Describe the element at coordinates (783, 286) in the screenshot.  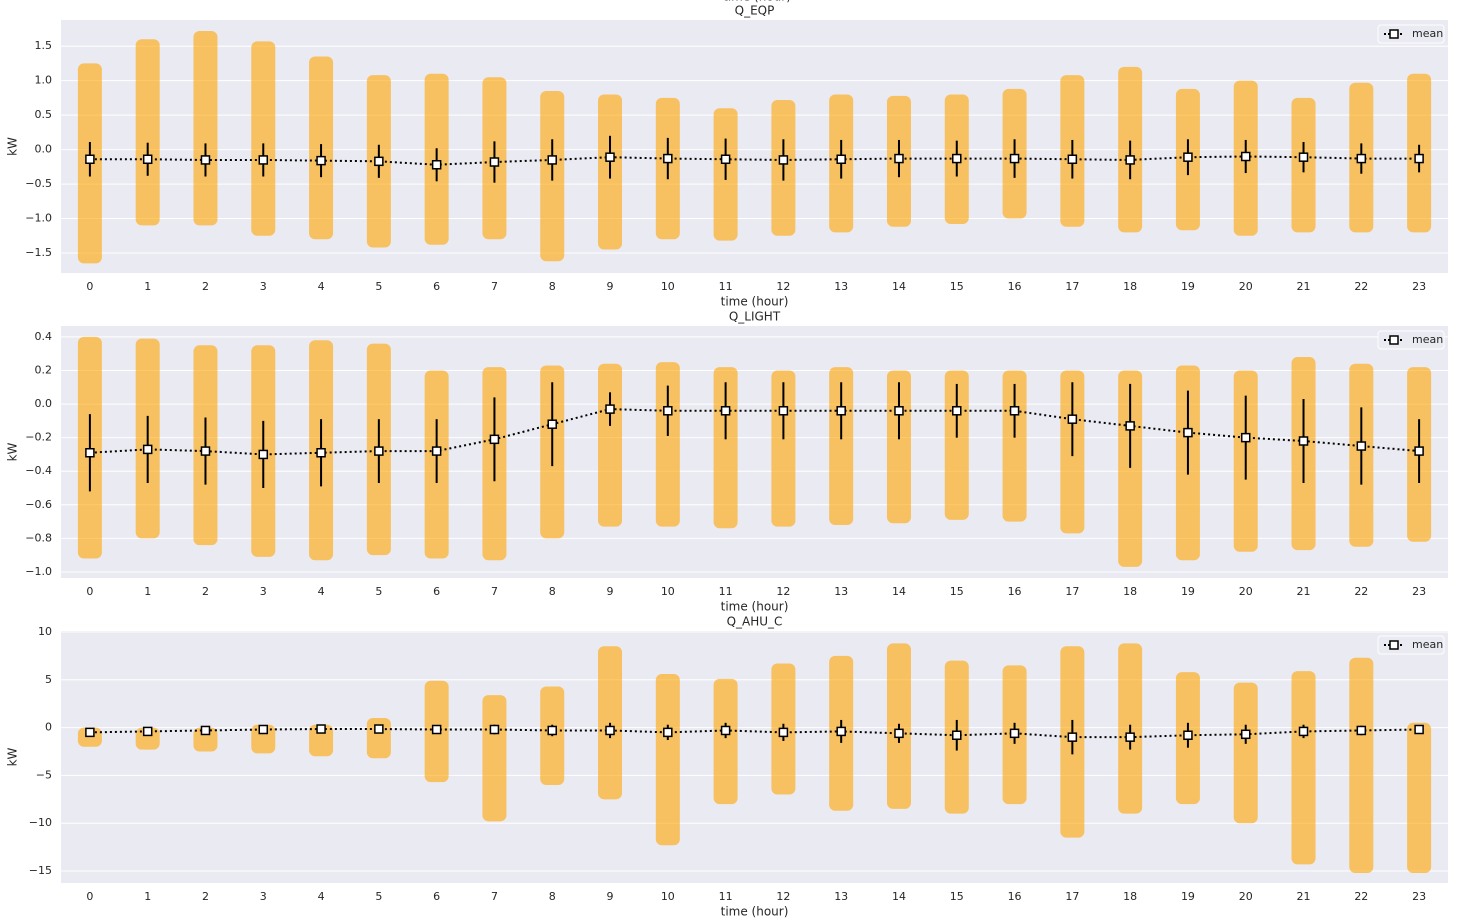
I see `x-tick-label: 12` at that location.